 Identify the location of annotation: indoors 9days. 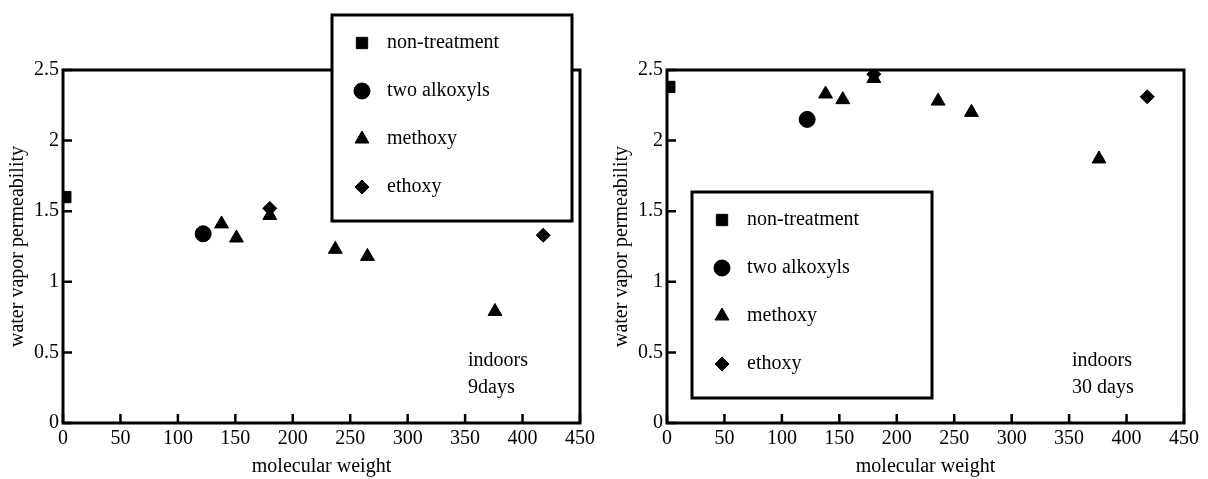
(498, 373).